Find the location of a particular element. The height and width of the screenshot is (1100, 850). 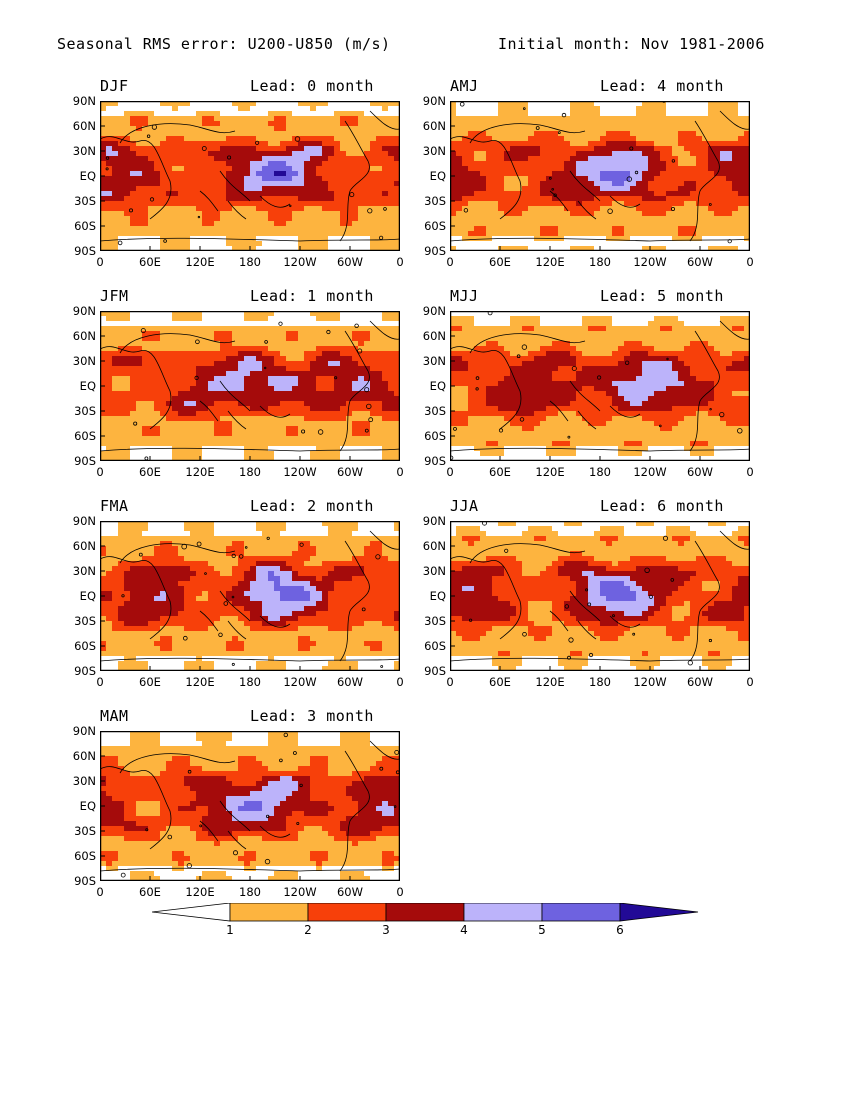

panel-season-label: FMA is located at coordinates (114, 506).